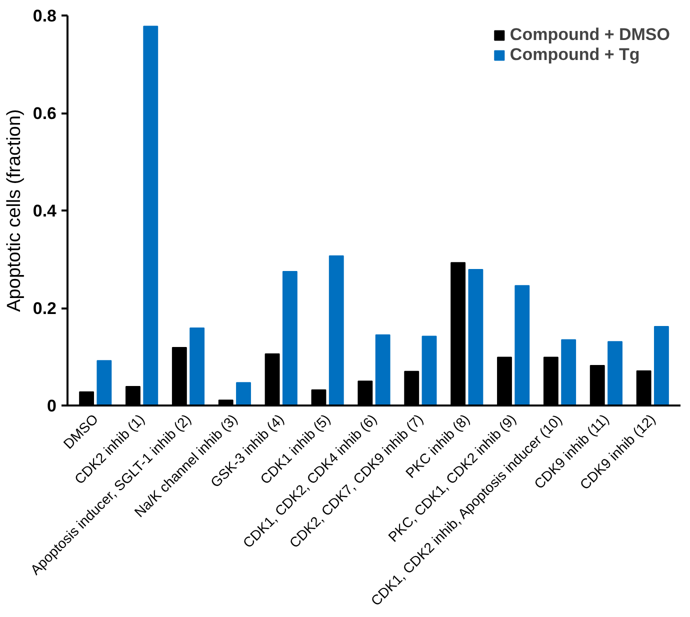 The width and height of the screenshot is (690, 617). I want to click on y-tick-label: 0.8, so click(44, 16).